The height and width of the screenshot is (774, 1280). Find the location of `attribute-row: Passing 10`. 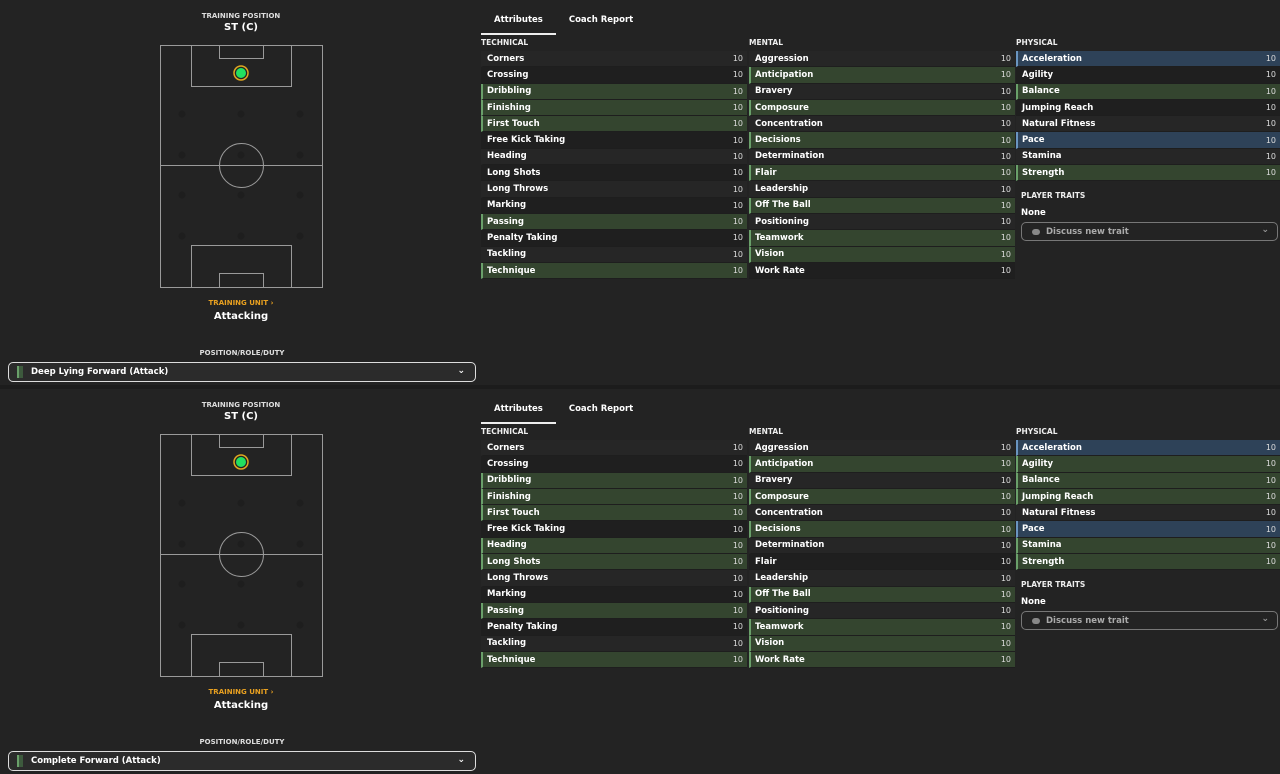

attribute-row: Passing 10 is located at coordinates (614, 222).